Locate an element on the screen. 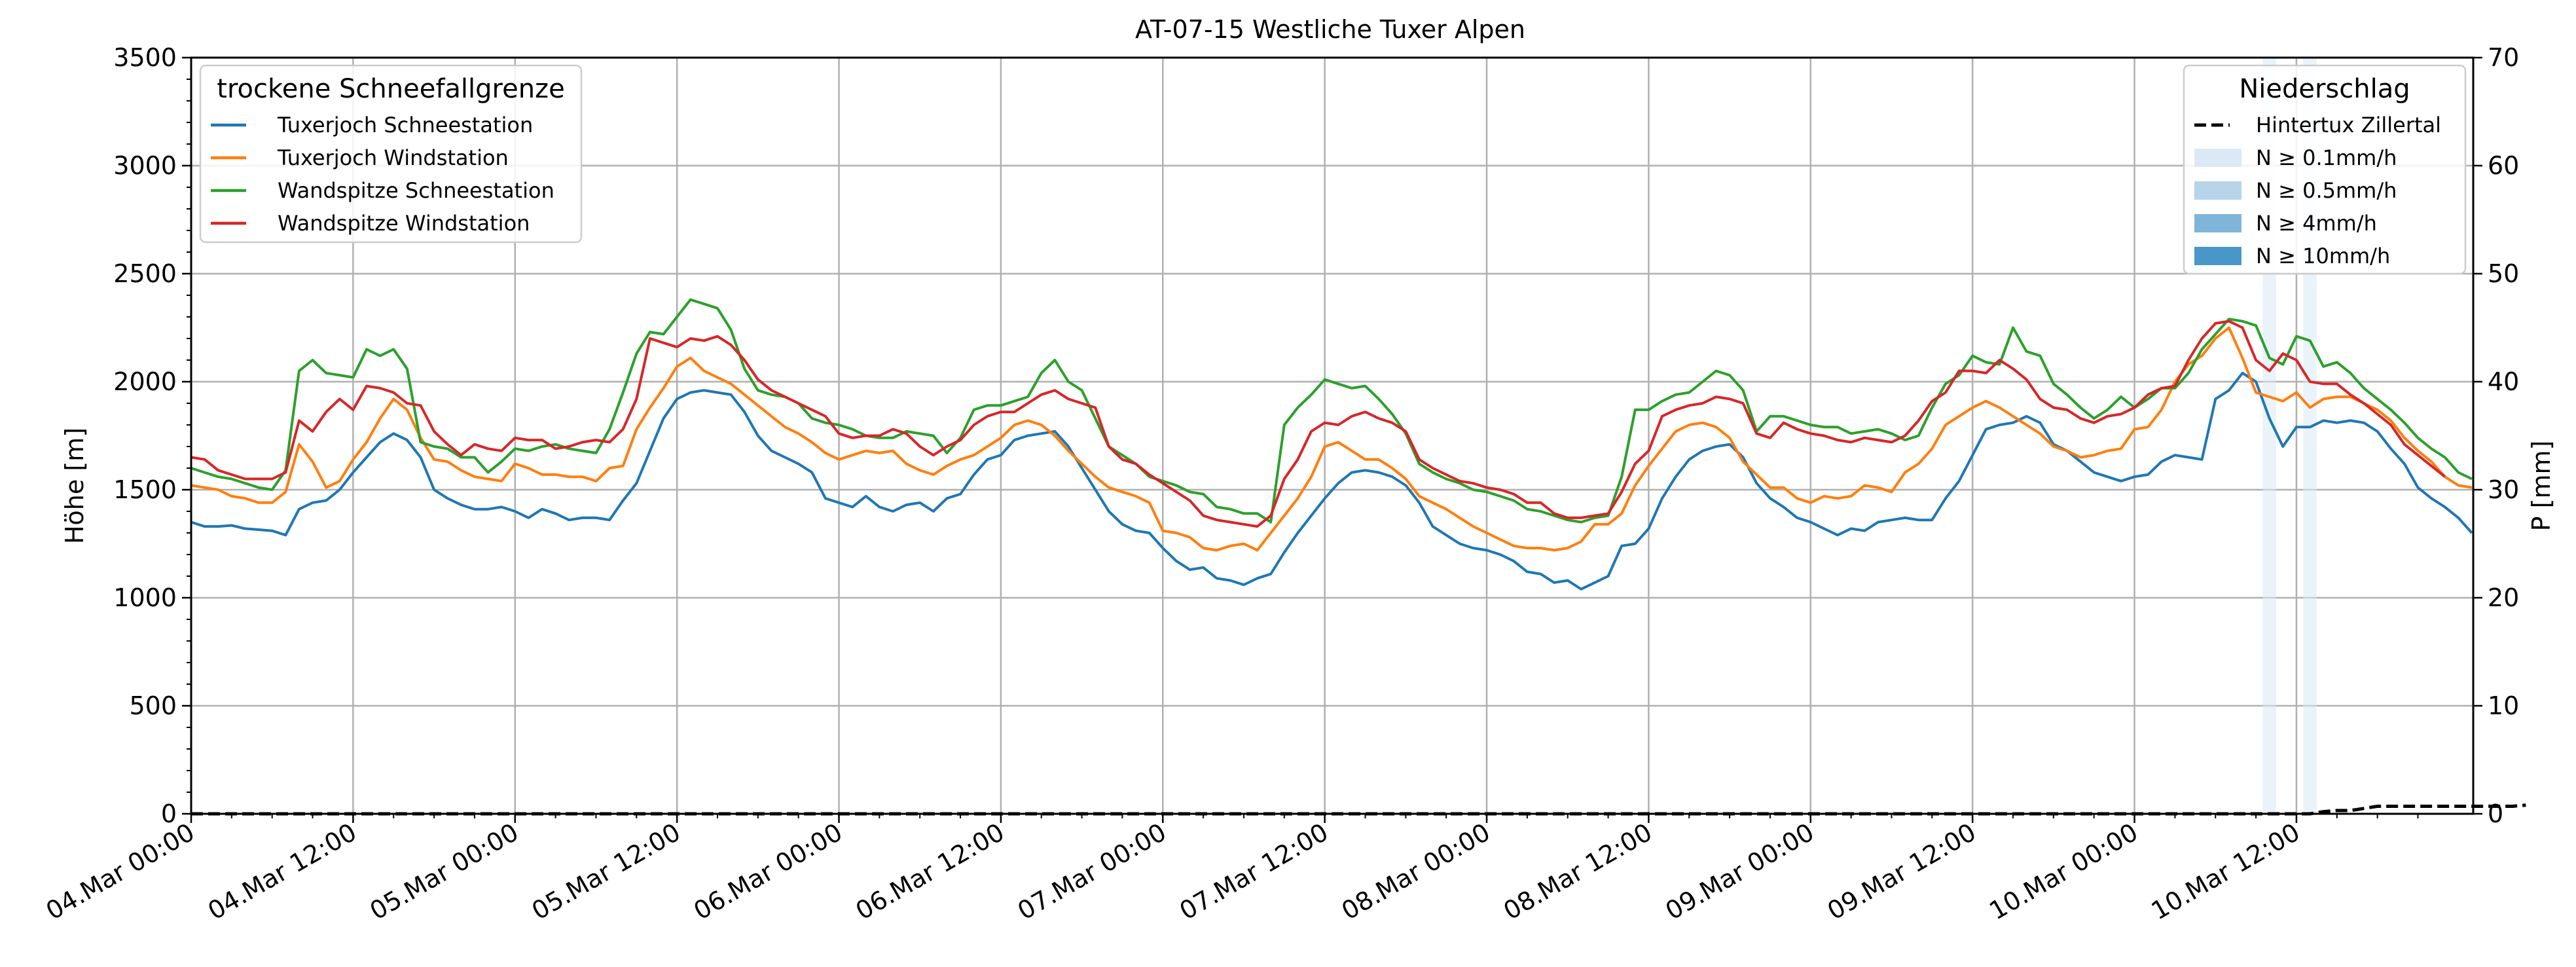  x-tick-label-7: 07.Mar 12:00 is located at coordinates (1253, 872).